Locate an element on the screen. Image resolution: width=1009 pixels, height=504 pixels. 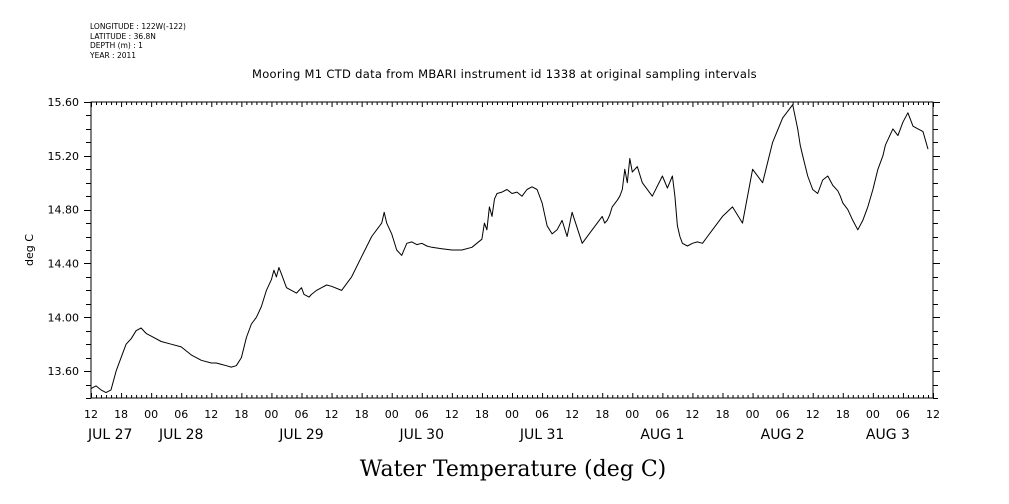
depth-label: DEPTH (m) : 1 is located at coordinates (116, 46).